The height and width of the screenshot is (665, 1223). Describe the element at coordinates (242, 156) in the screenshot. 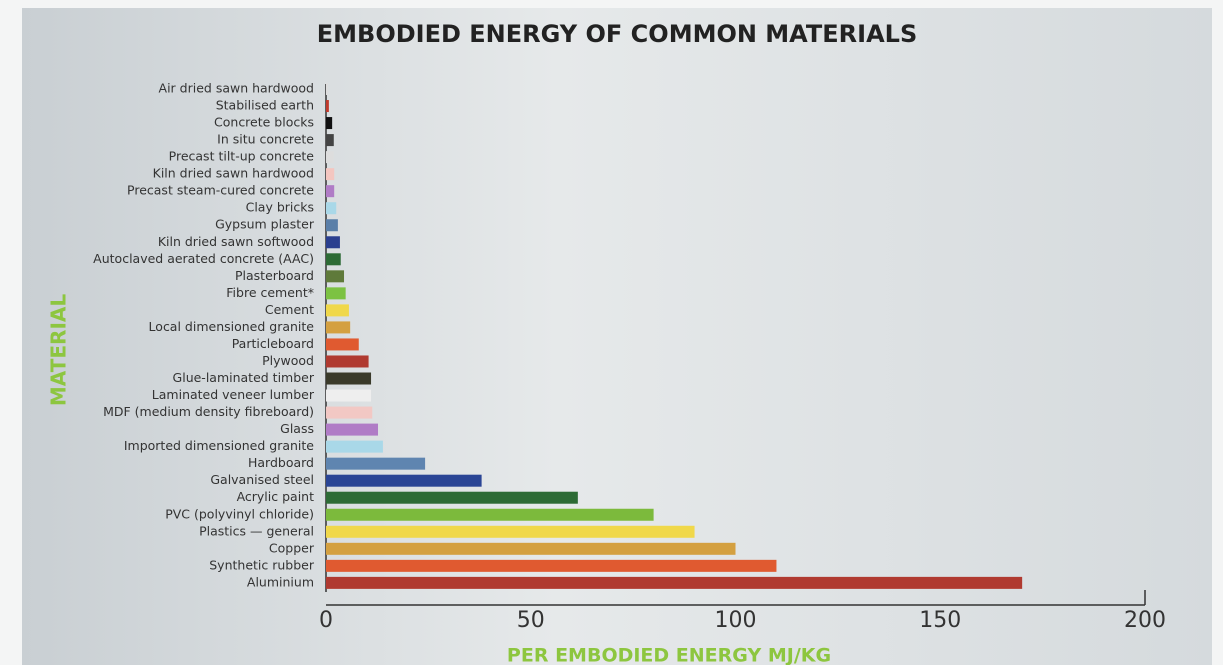

I see `y-tick-label: Precast tilt-up concrete` at that location.